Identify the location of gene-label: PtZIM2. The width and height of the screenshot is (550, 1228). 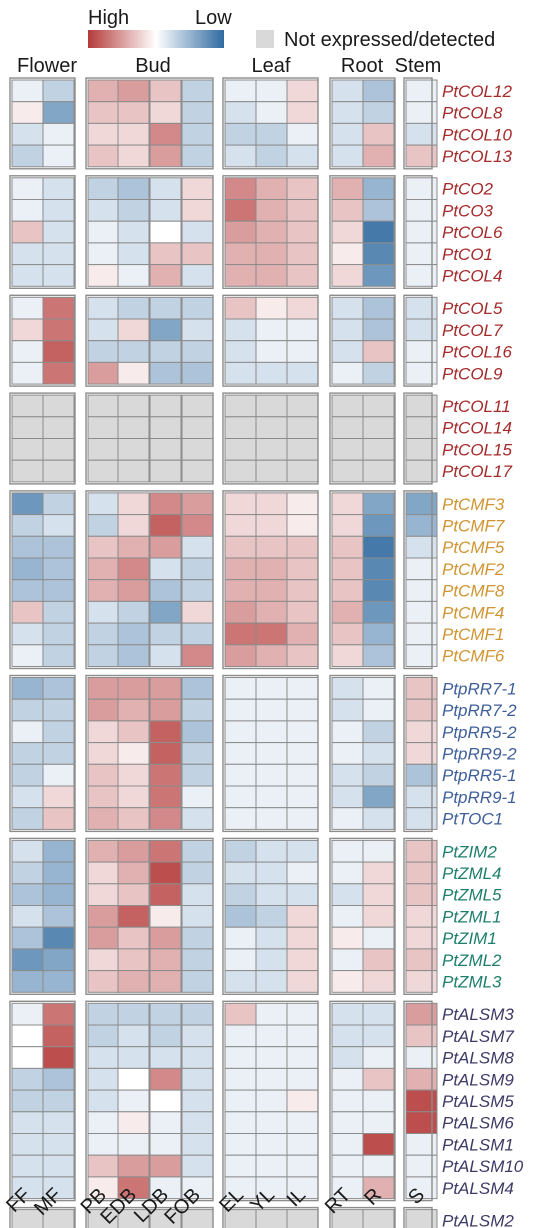
(469, 851).